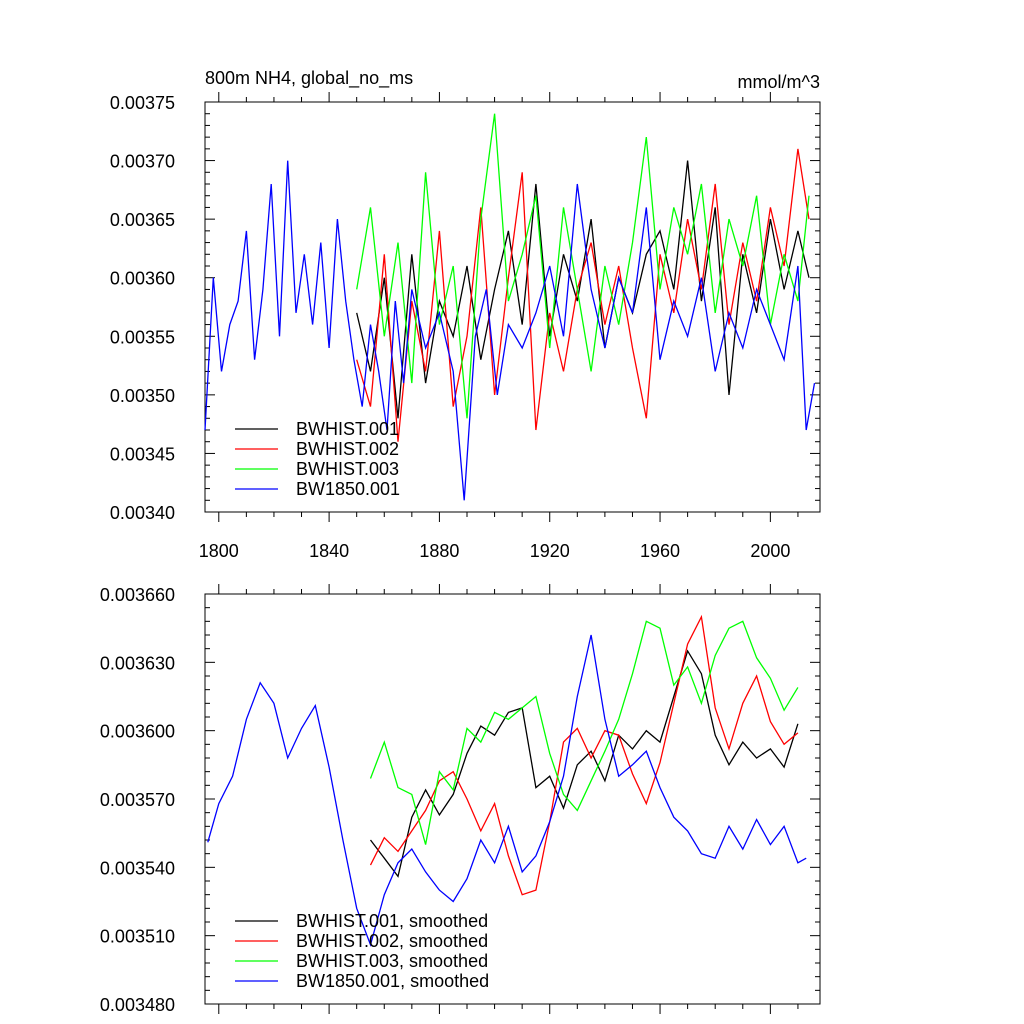  What do you see at coordinates (137, 732) in the screenshot?
I see `y-tick-label: 0.003600` at bounding box center [137, 732].